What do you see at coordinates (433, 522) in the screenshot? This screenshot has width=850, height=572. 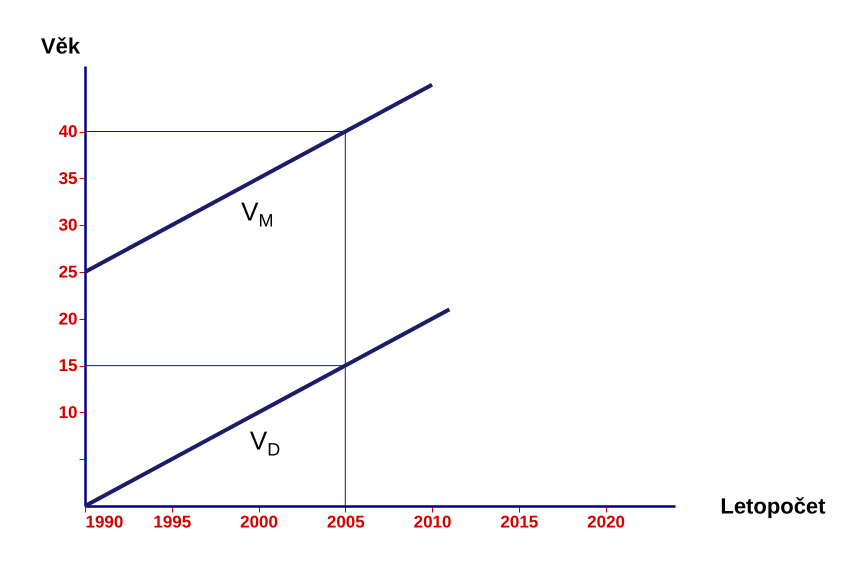 I see `x-tick-label: 2010` at bounding box center [433, 522].